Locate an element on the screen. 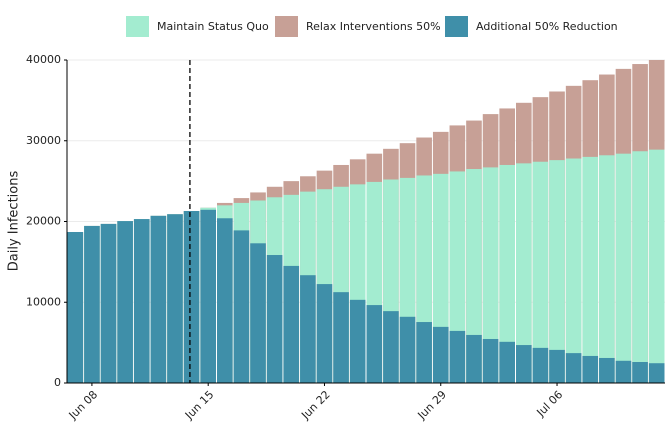  y-axis-label: Daily Infections is located at coordinates (14, 221).